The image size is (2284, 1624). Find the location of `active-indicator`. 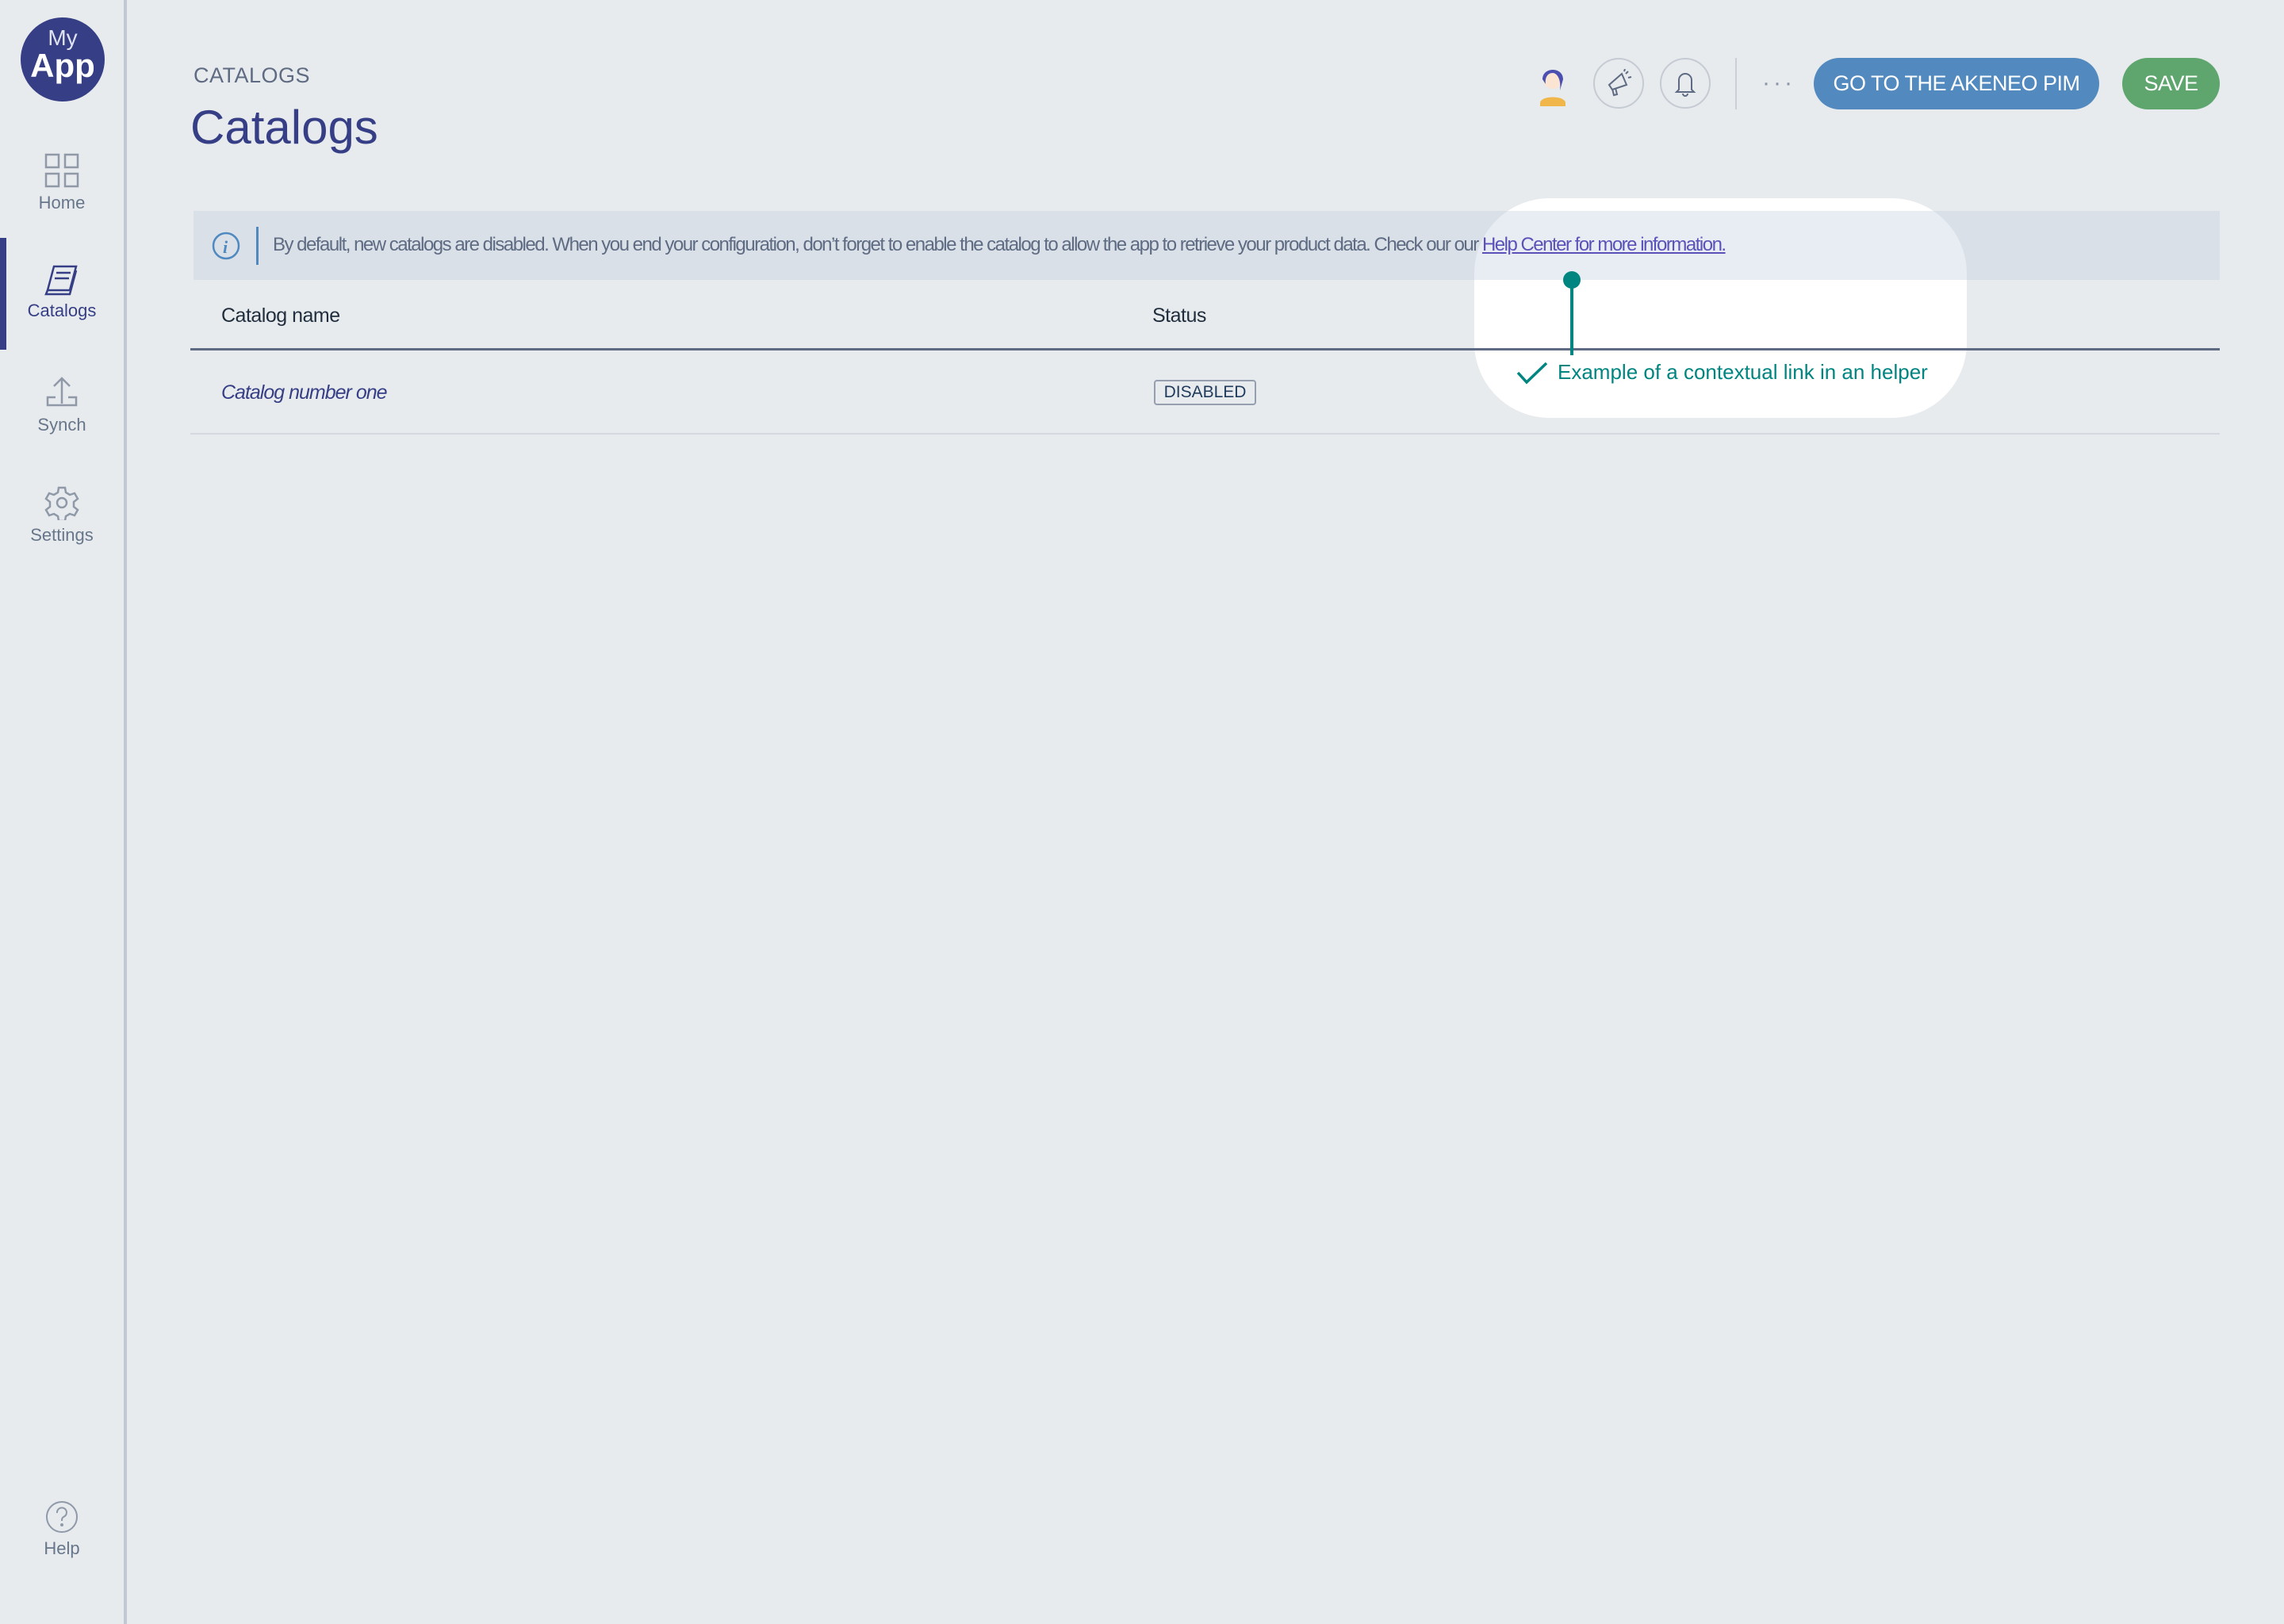

active-indicator is located at coordinates (3, 294).